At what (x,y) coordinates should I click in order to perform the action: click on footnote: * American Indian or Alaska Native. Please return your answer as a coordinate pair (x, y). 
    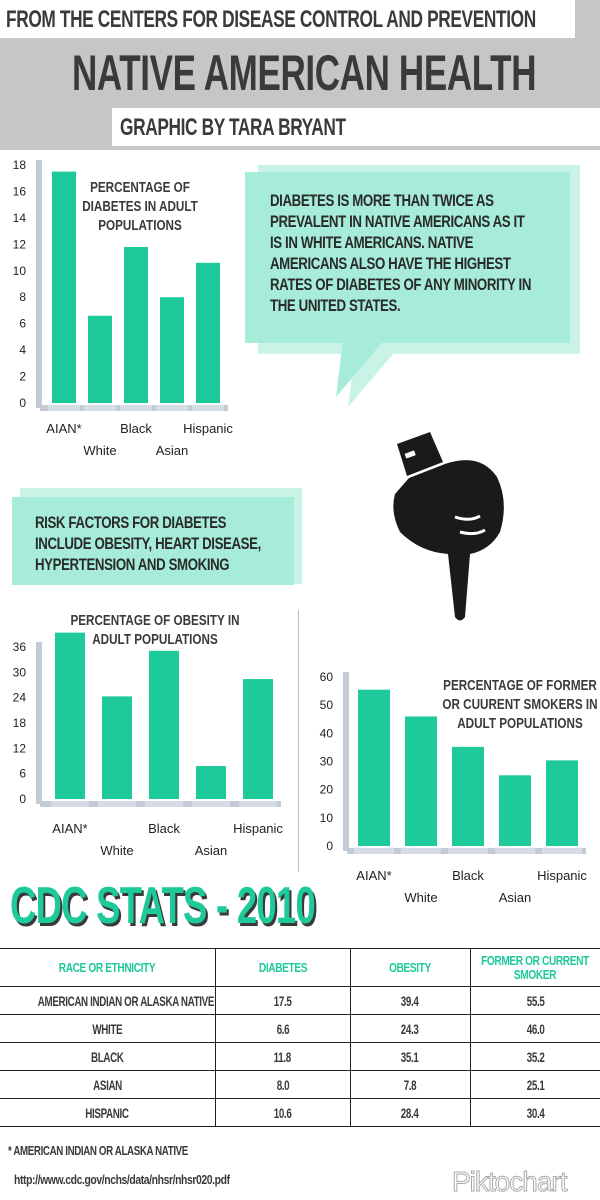
    Looking at the image, I should click on (98, 1150).